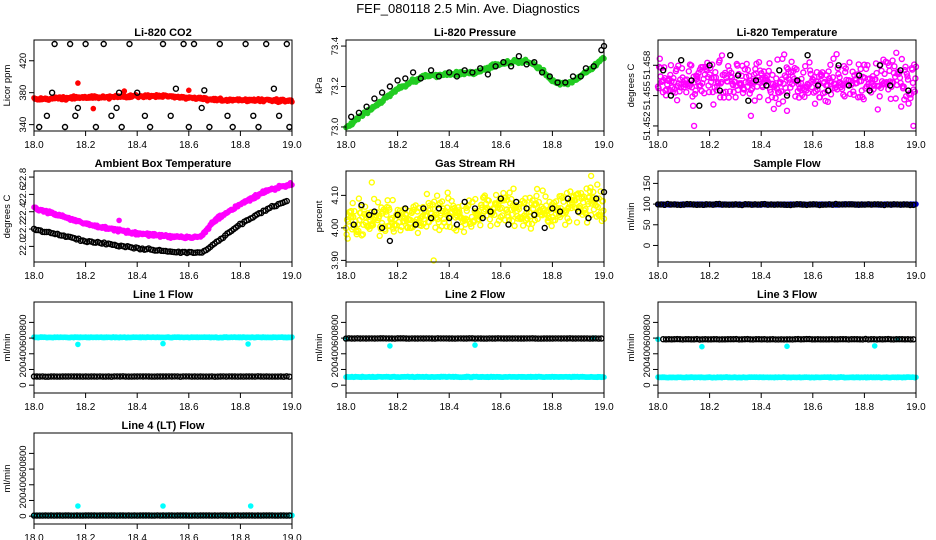  Describe the element at coordinates (647, 95) in the screenshot. I see `y-tick-label: 51.455` at that location.